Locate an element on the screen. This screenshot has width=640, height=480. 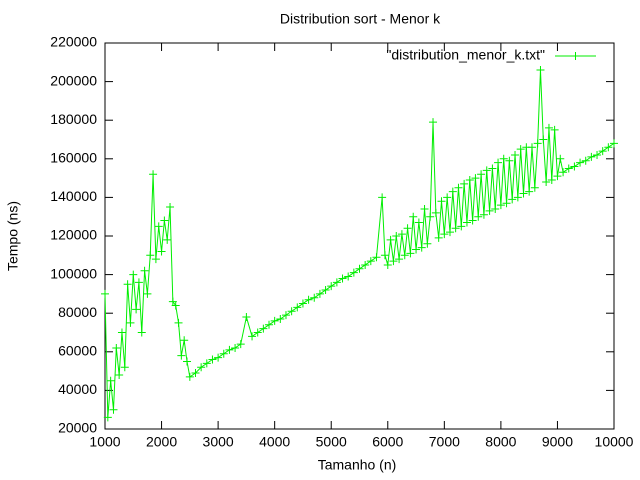
x-tick-label: 10000 is located at coordinates (614, 442).